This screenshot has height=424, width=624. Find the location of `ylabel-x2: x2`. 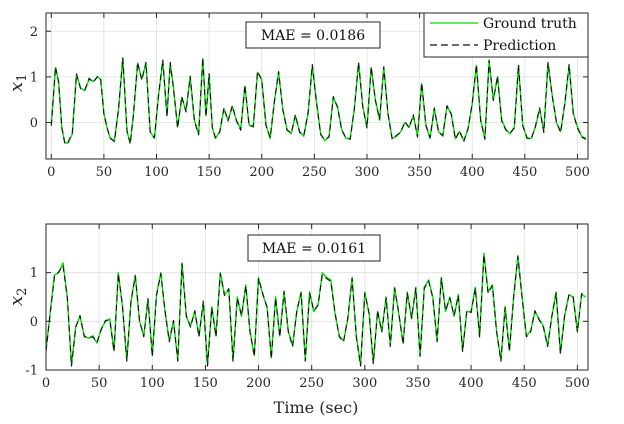

ylabel-x2: x2 is located at coordinates (18, 297).